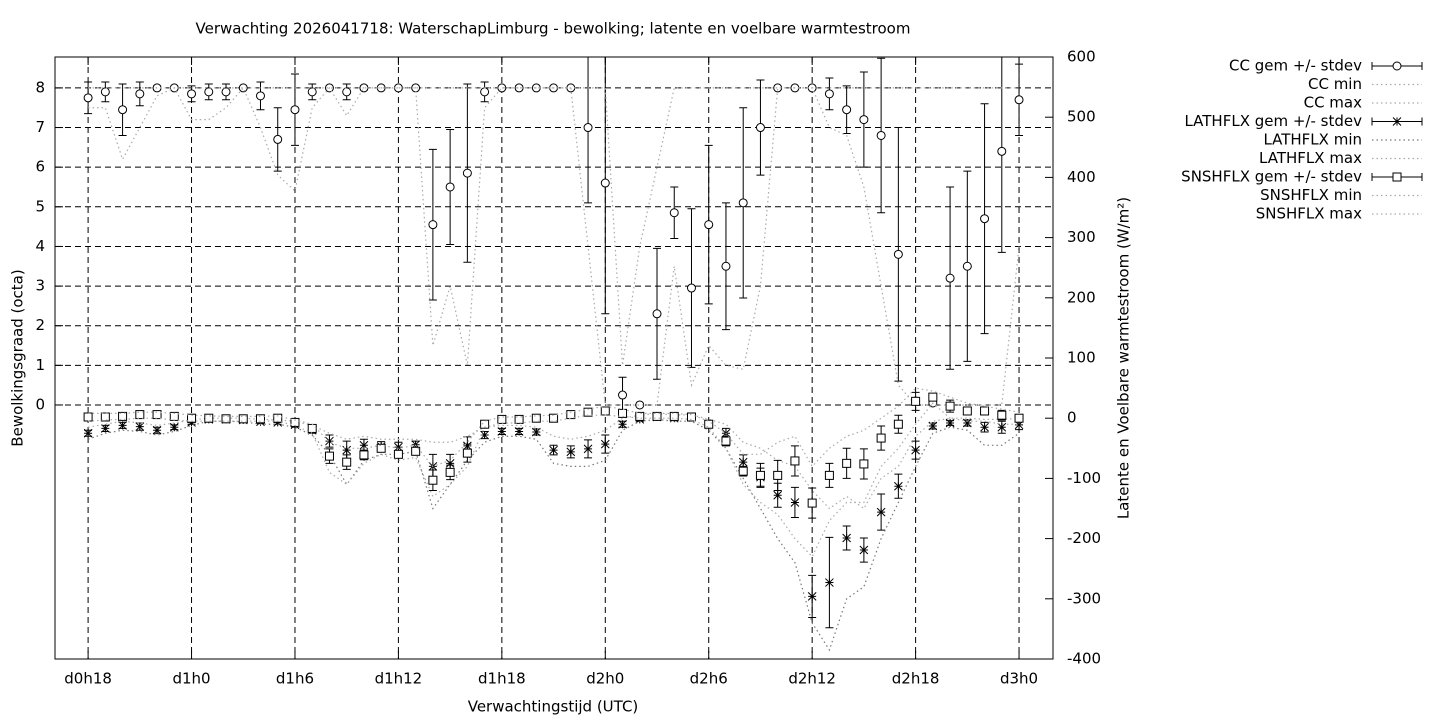 Image resolution: width=1440 pixels, height=720 pixels. What do you see at coordinates (1273, 121) in the screenshot?
I see `legend-label: LATHFLX gem +/- stdev` at bounding box center [1273, 121].